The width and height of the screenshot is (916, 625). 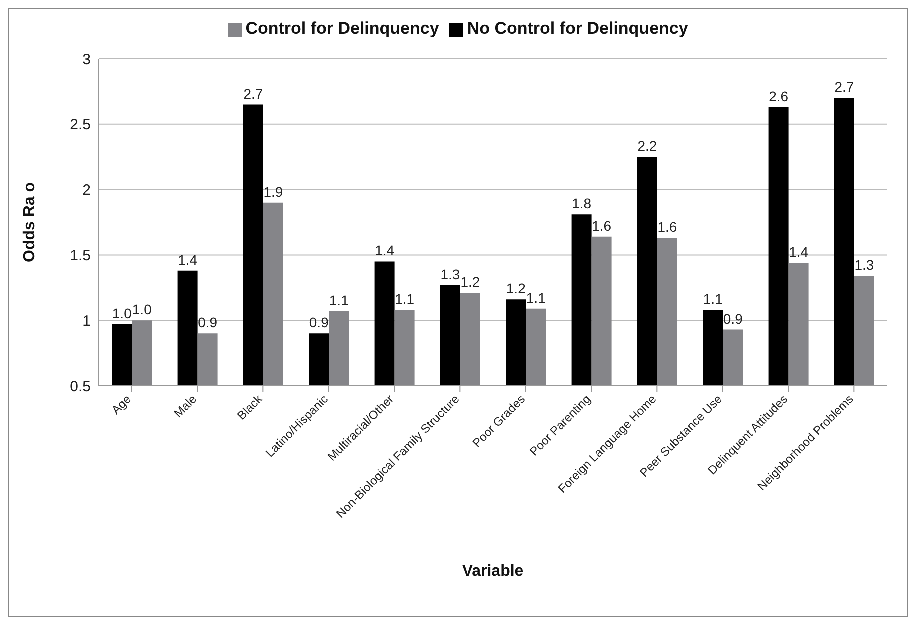 I want to click on data-label: 2.2, so click(x=648, y=146).